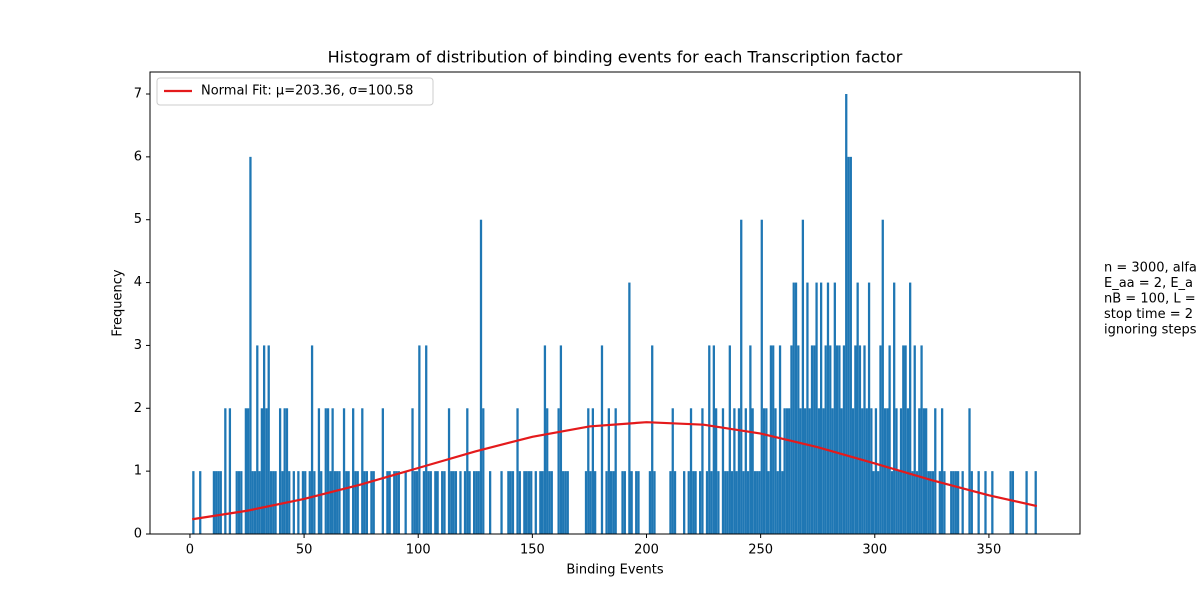 The width and height of the screenshot is (1200, 600). What do you see at coordinates (304, 550) in the screenshot?
I see `x-tick-label: 50` at bounding box center [304, 550].